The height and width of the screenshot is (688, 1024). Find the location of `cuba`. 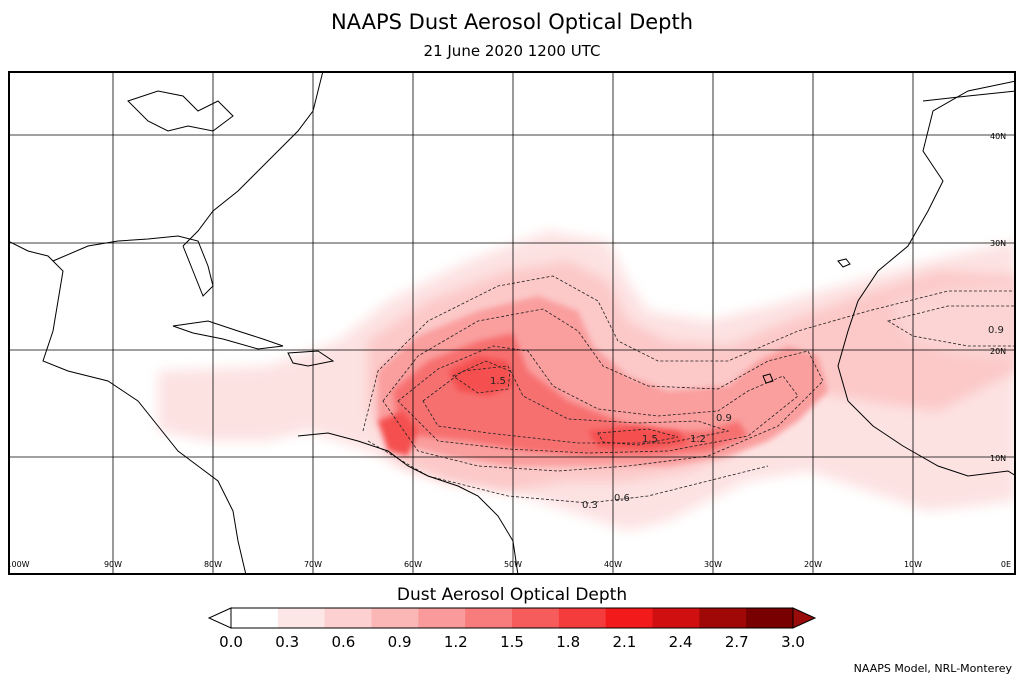

cuba is located at coordinates (228, 335).